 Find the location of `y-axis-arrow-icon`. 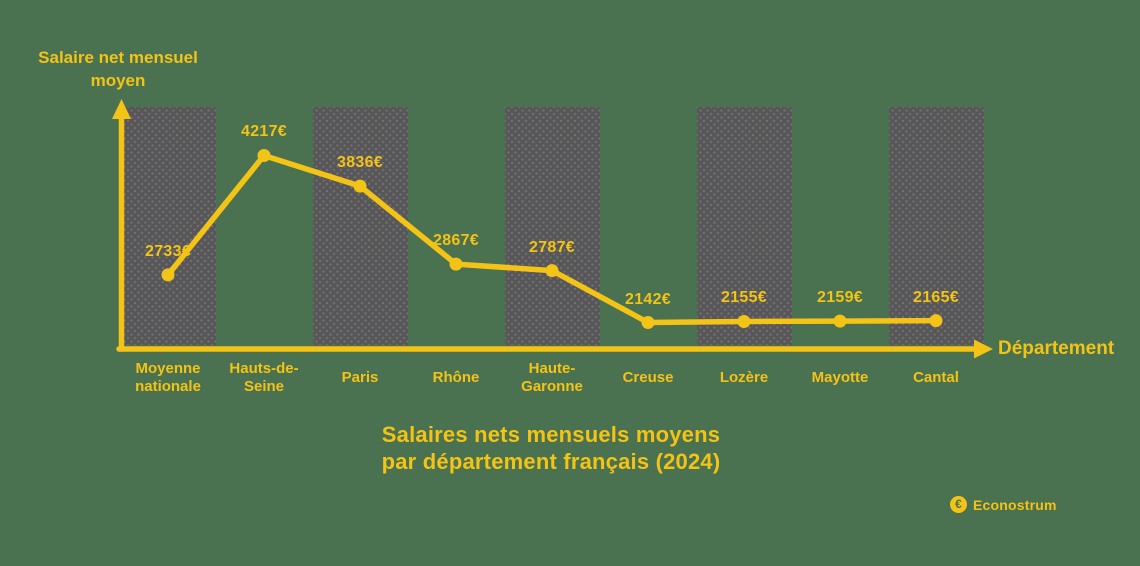

y-axis-arrow-icon is located at coordinates (121, 109).